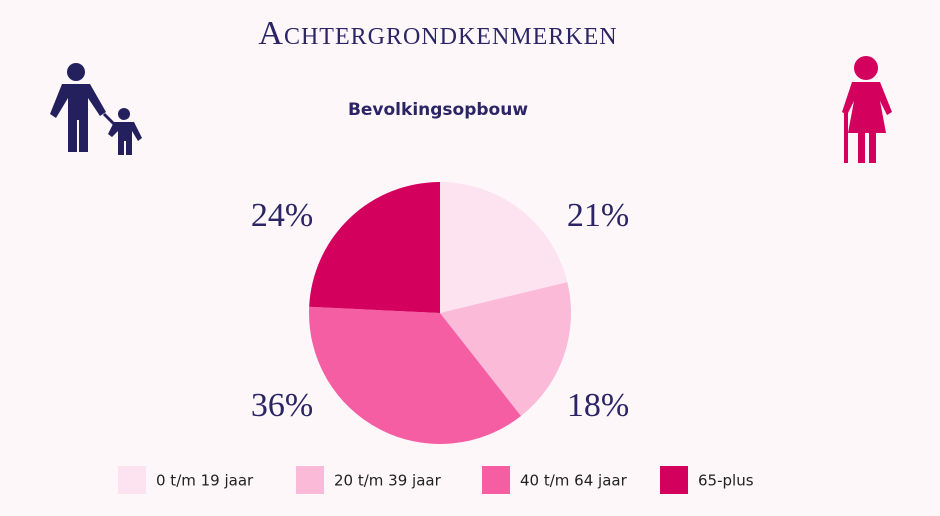 The image size is (940, 516). What do you see at coordinates (438, 110) in the screenshot?
I see `chart-title: Bevolkingsopbouw` at bounding box center [438, 110].